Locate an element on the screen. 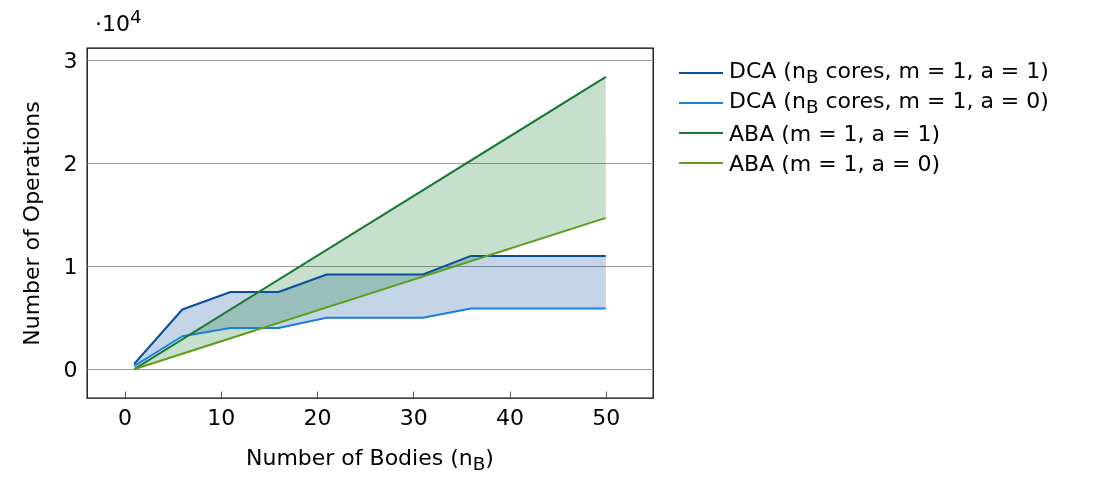  y-tick-label: 0 is located at coordinates (70, 369).